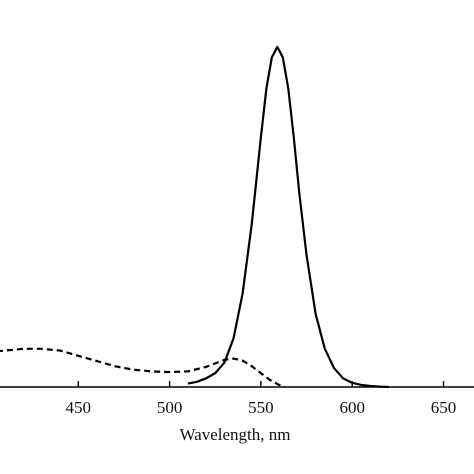  I want to click on x-axis-ticks: 450 500 550 600 650, so click(261, 399).